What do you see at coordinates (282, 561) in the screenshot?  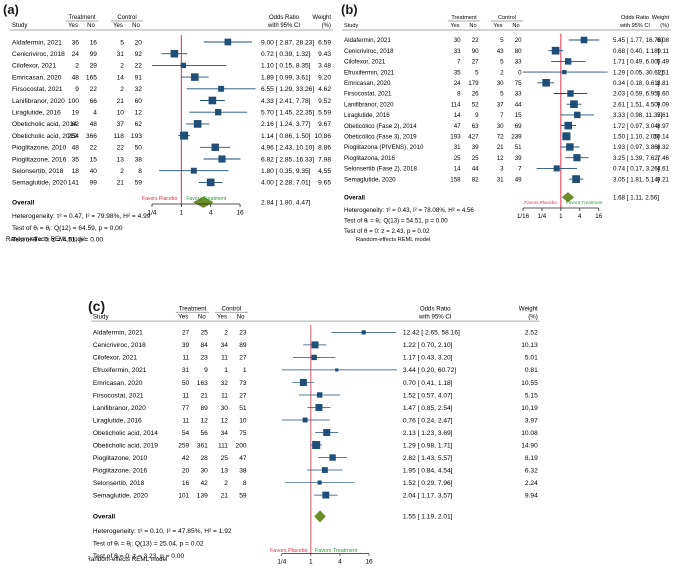 I see `x-tick-label: 1/4` at bounding box center [282, 561].